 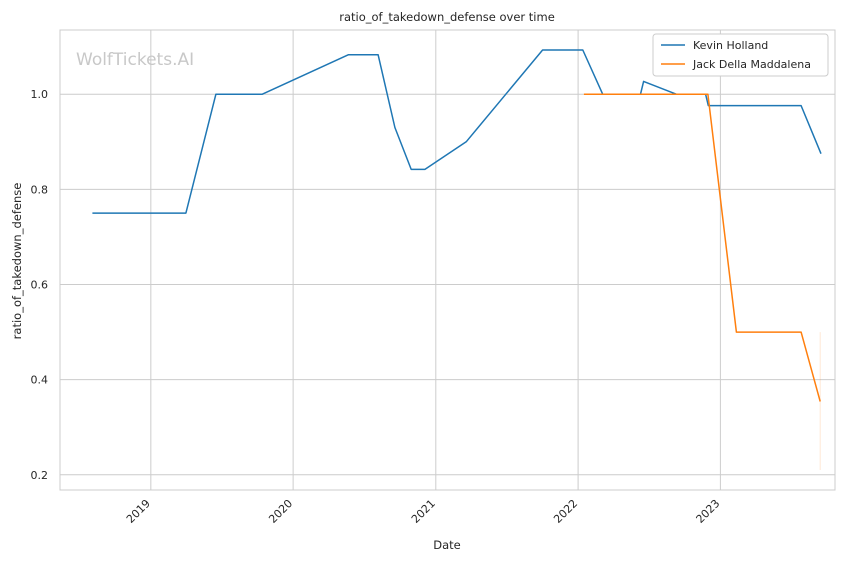 I want to click on legend-label: Jack Della Maddalena, so click(x=751, y=64).